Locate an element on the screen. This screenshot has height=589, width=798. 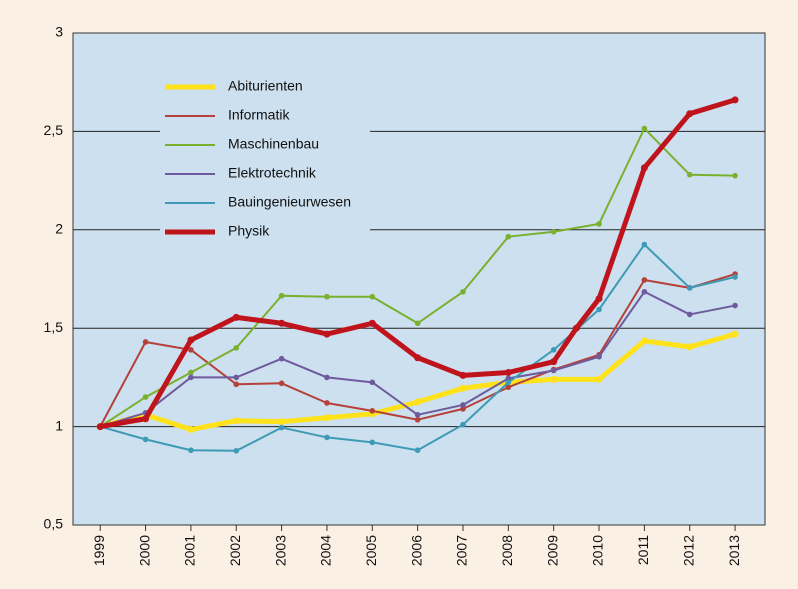
x-tick-label: 2001 is located at coordinates (190, 550).